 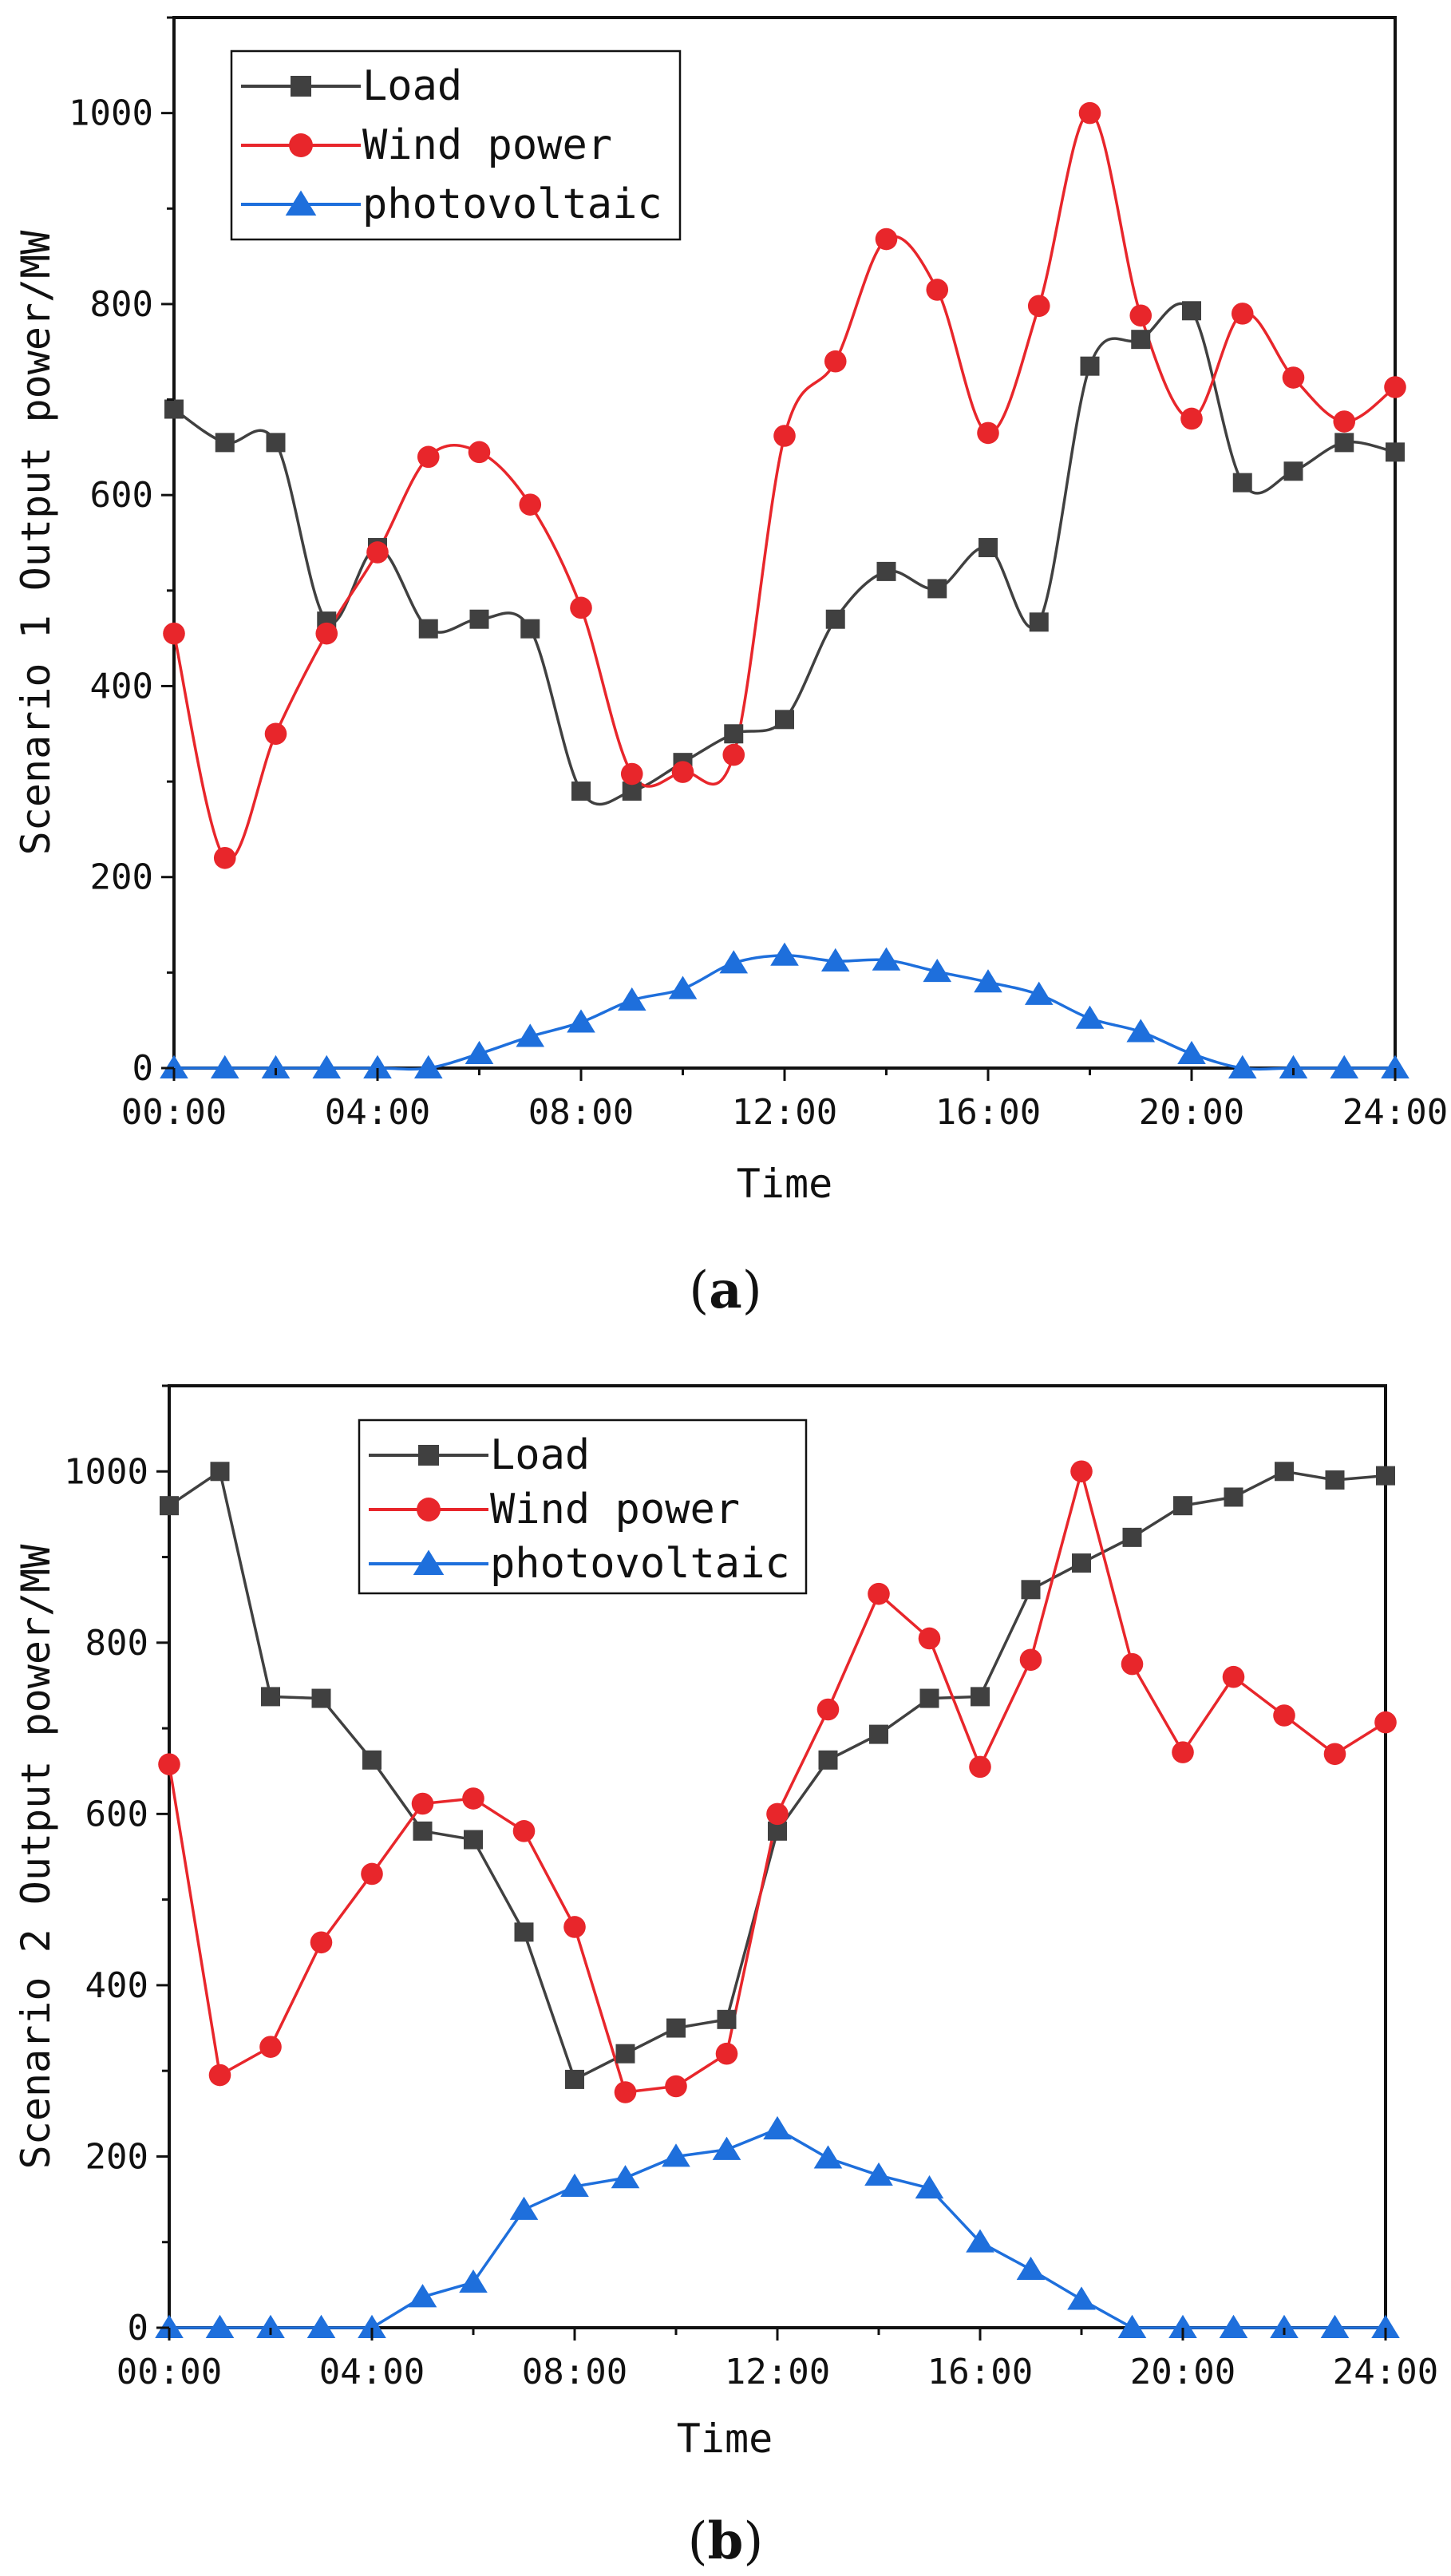 What do you see at coordinates (143, 1068) in the screenshot?
I see `y-tick-label: 0` at bounding box center [143, 1068].